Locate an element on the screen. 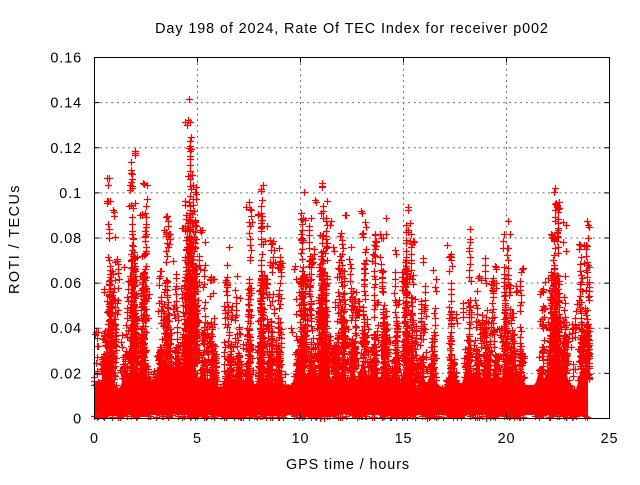 This screenshot has width=640, height=485. svg-text: 10 is located at coordinates (301, 439).